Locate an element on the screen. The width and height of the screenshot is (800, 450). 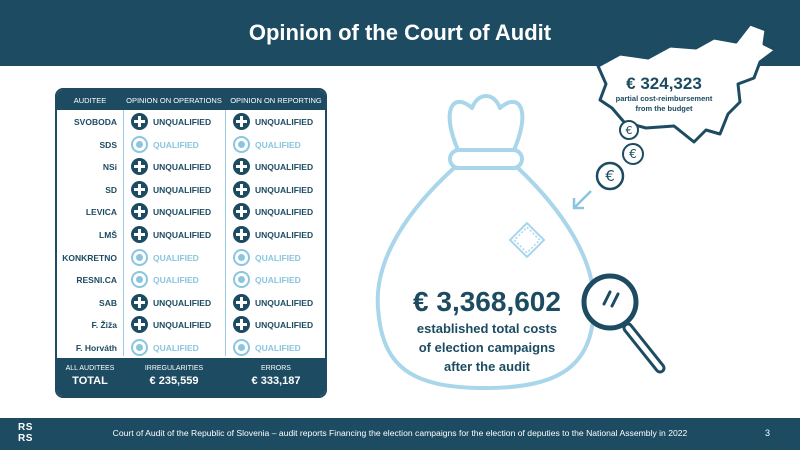
header-bar: Opinion of the Court of Audit is located at coordinates (400, 33).